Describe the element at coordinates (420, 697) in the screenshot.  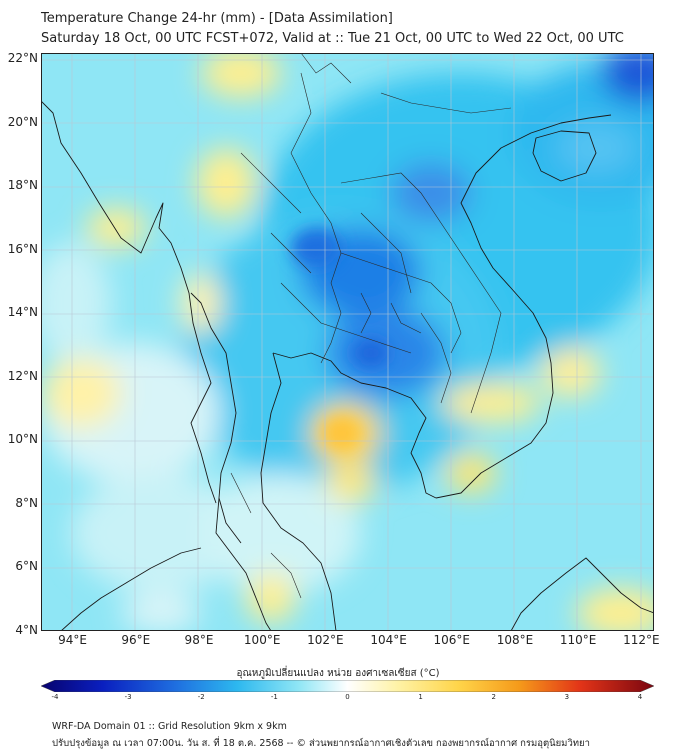
I see `colorbar-tick: 1` at that location.